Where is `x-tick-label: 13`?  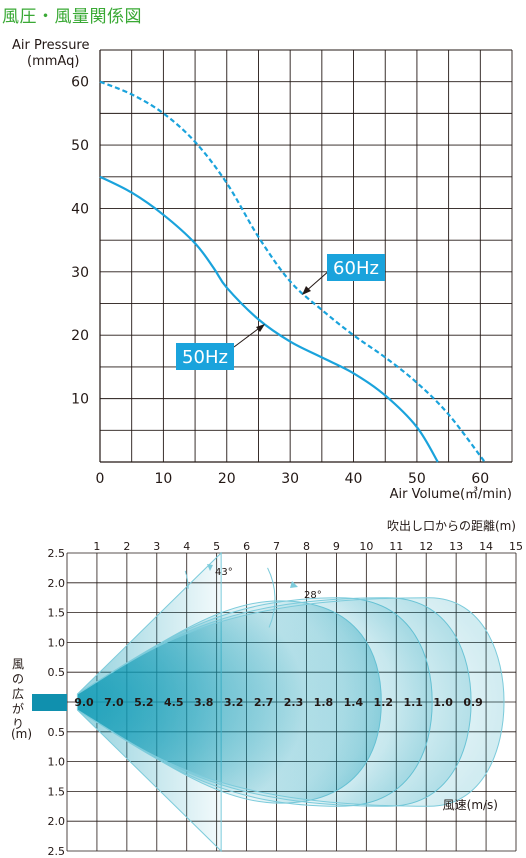 x-tick-label: 13 is located at coordinates (456, 546).